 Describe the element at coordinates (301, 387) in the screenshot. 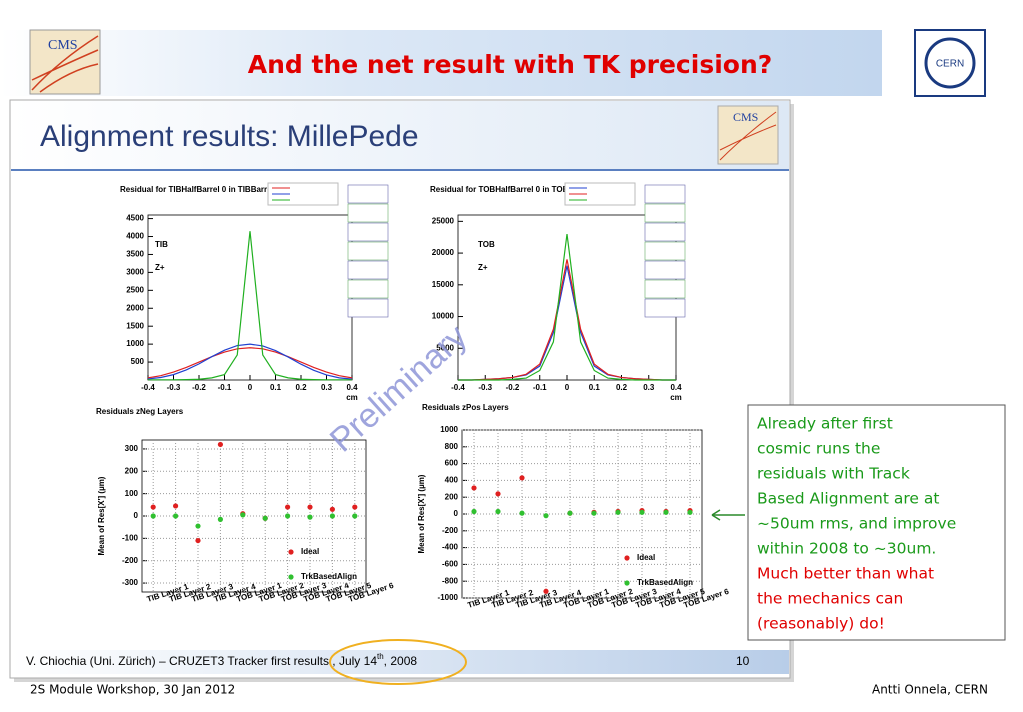

I see `x-tick-label: 0.2` at that location.